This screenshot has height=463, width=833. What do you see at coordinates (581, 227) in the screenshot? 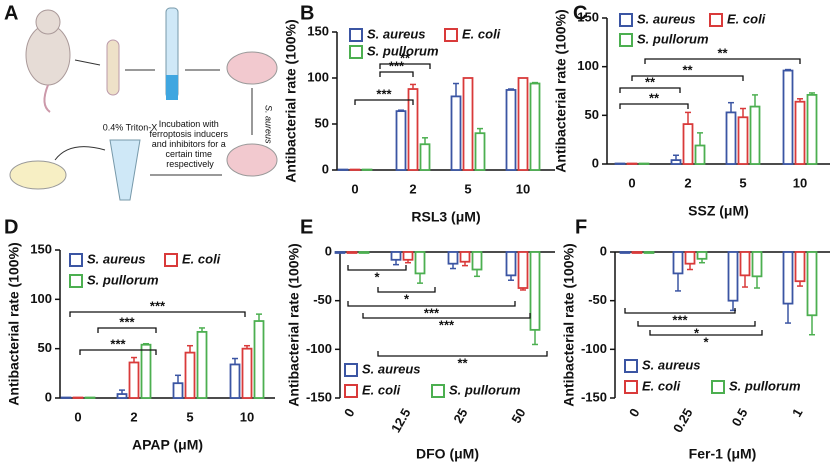
I see `panel-label: F` at bounding box center [581, 227].